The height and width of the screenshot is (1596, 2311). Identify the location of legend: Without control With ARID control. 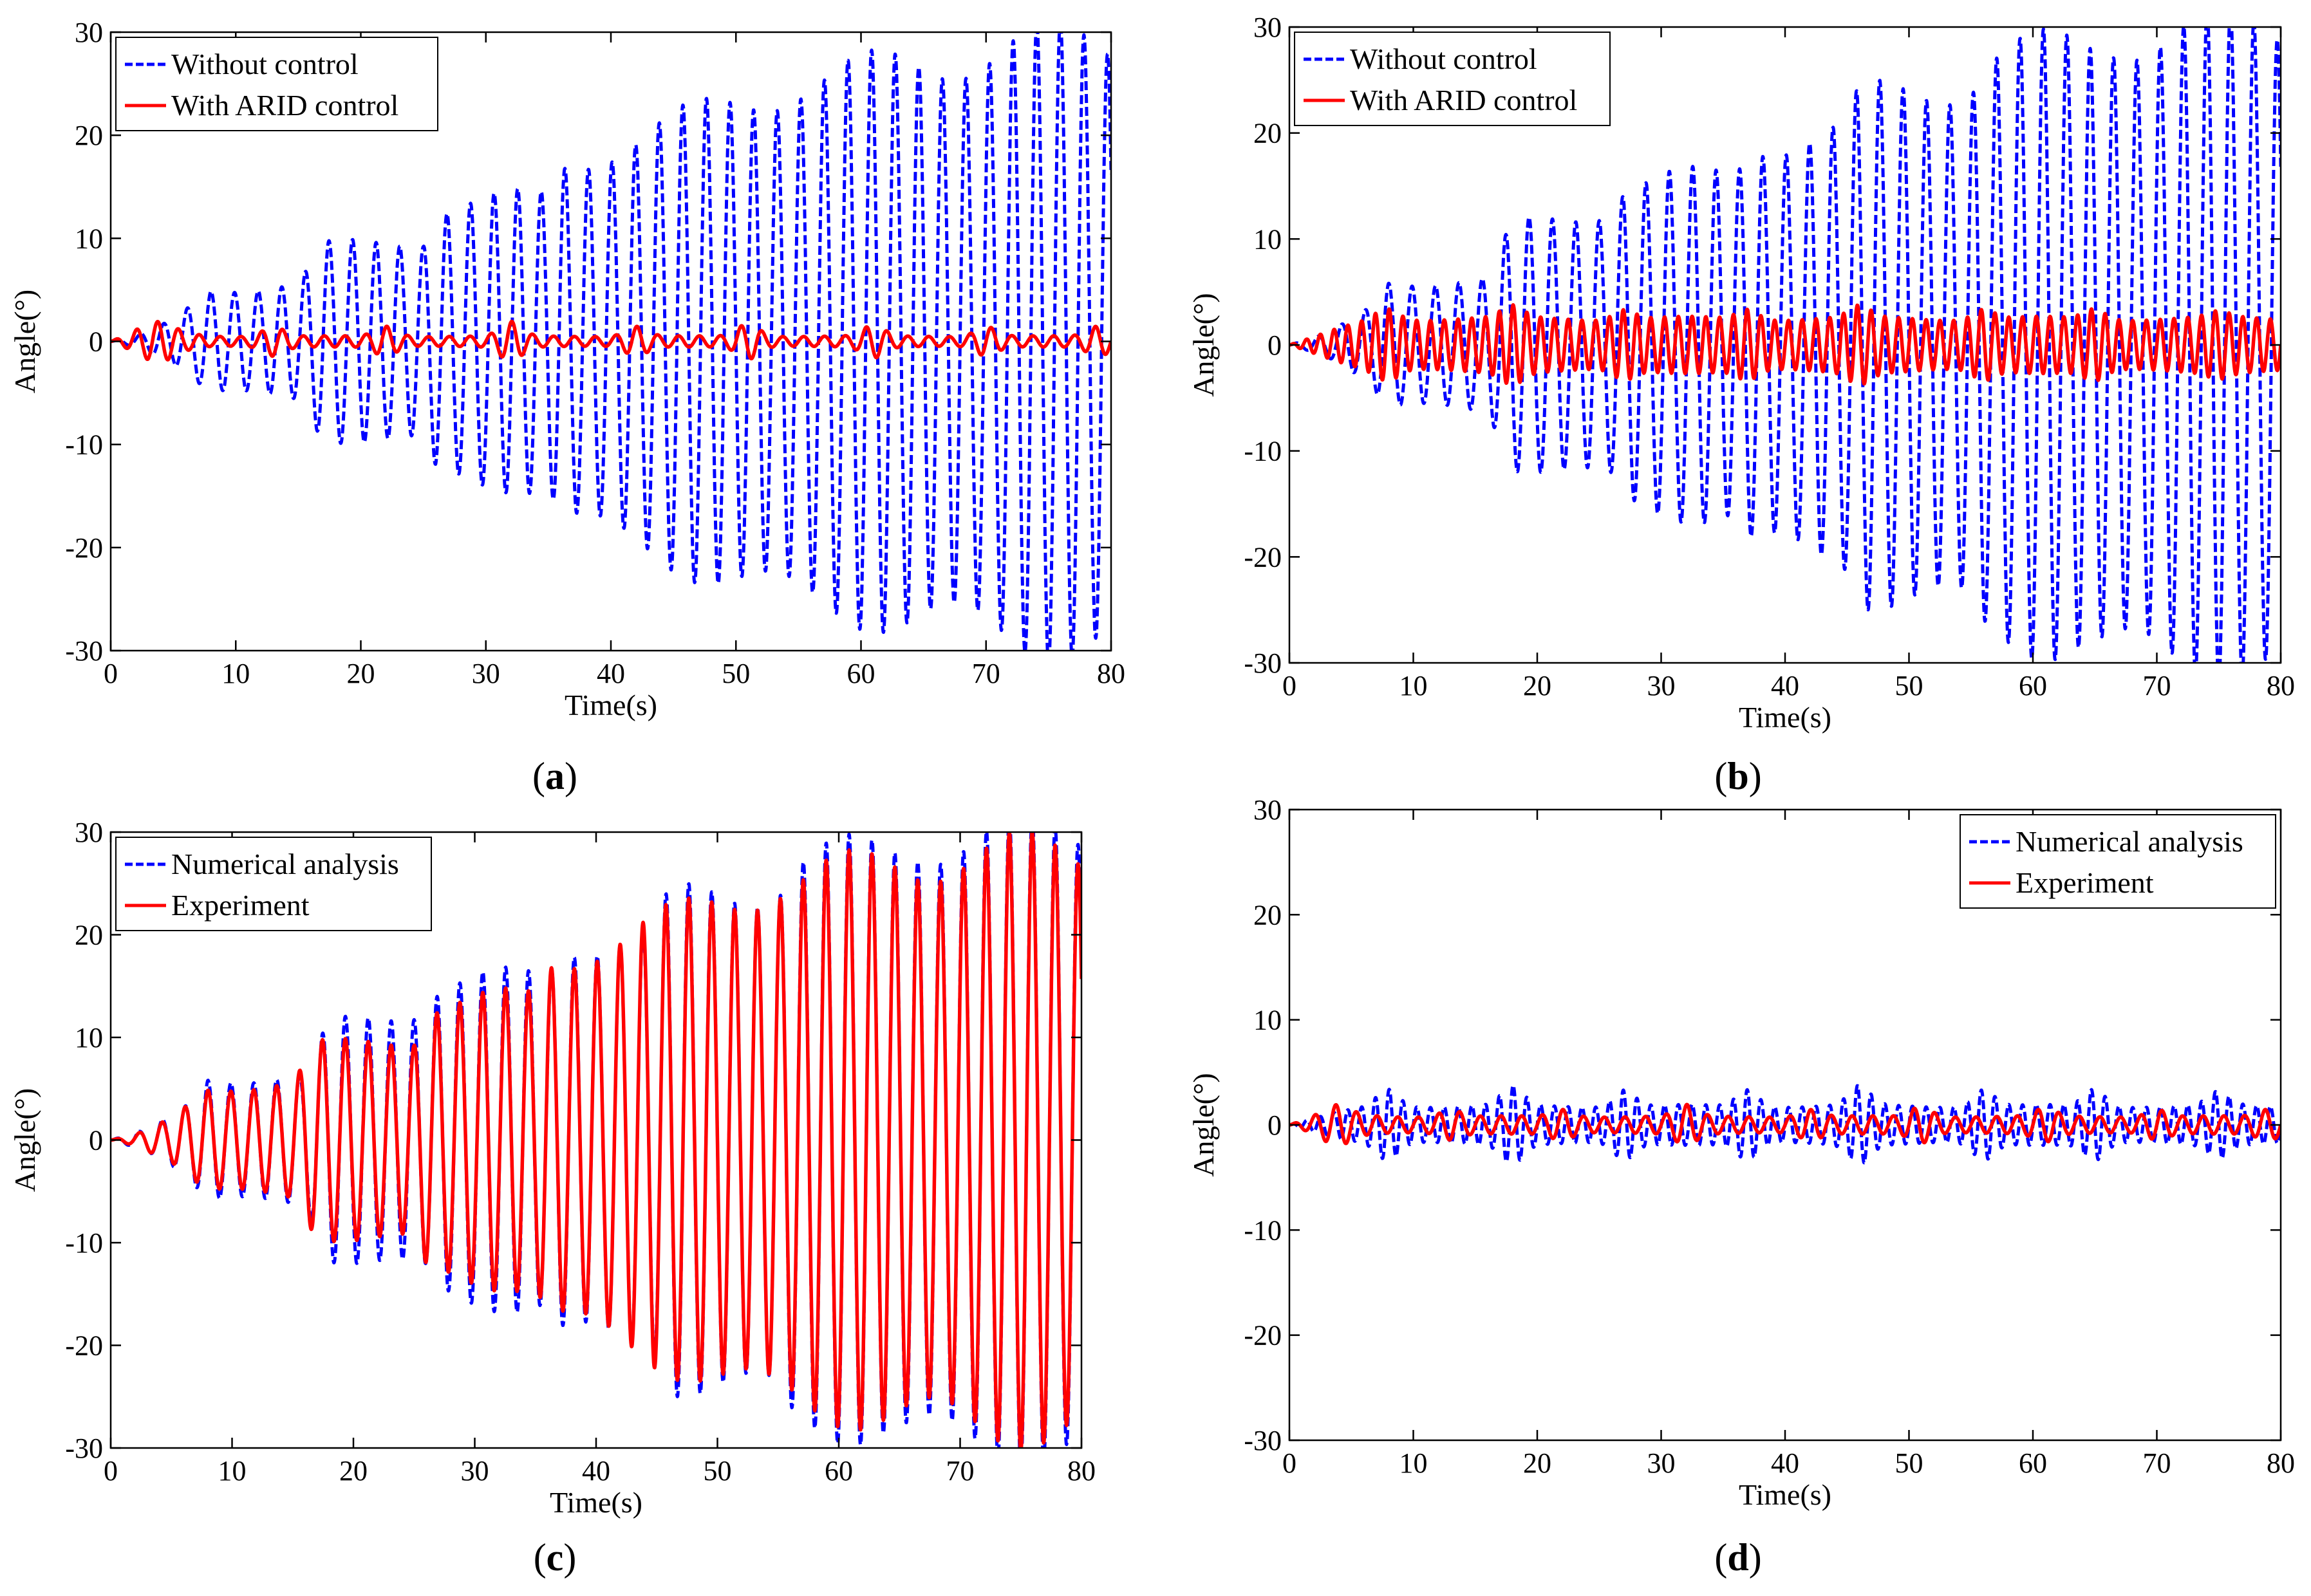
(1452, 79).